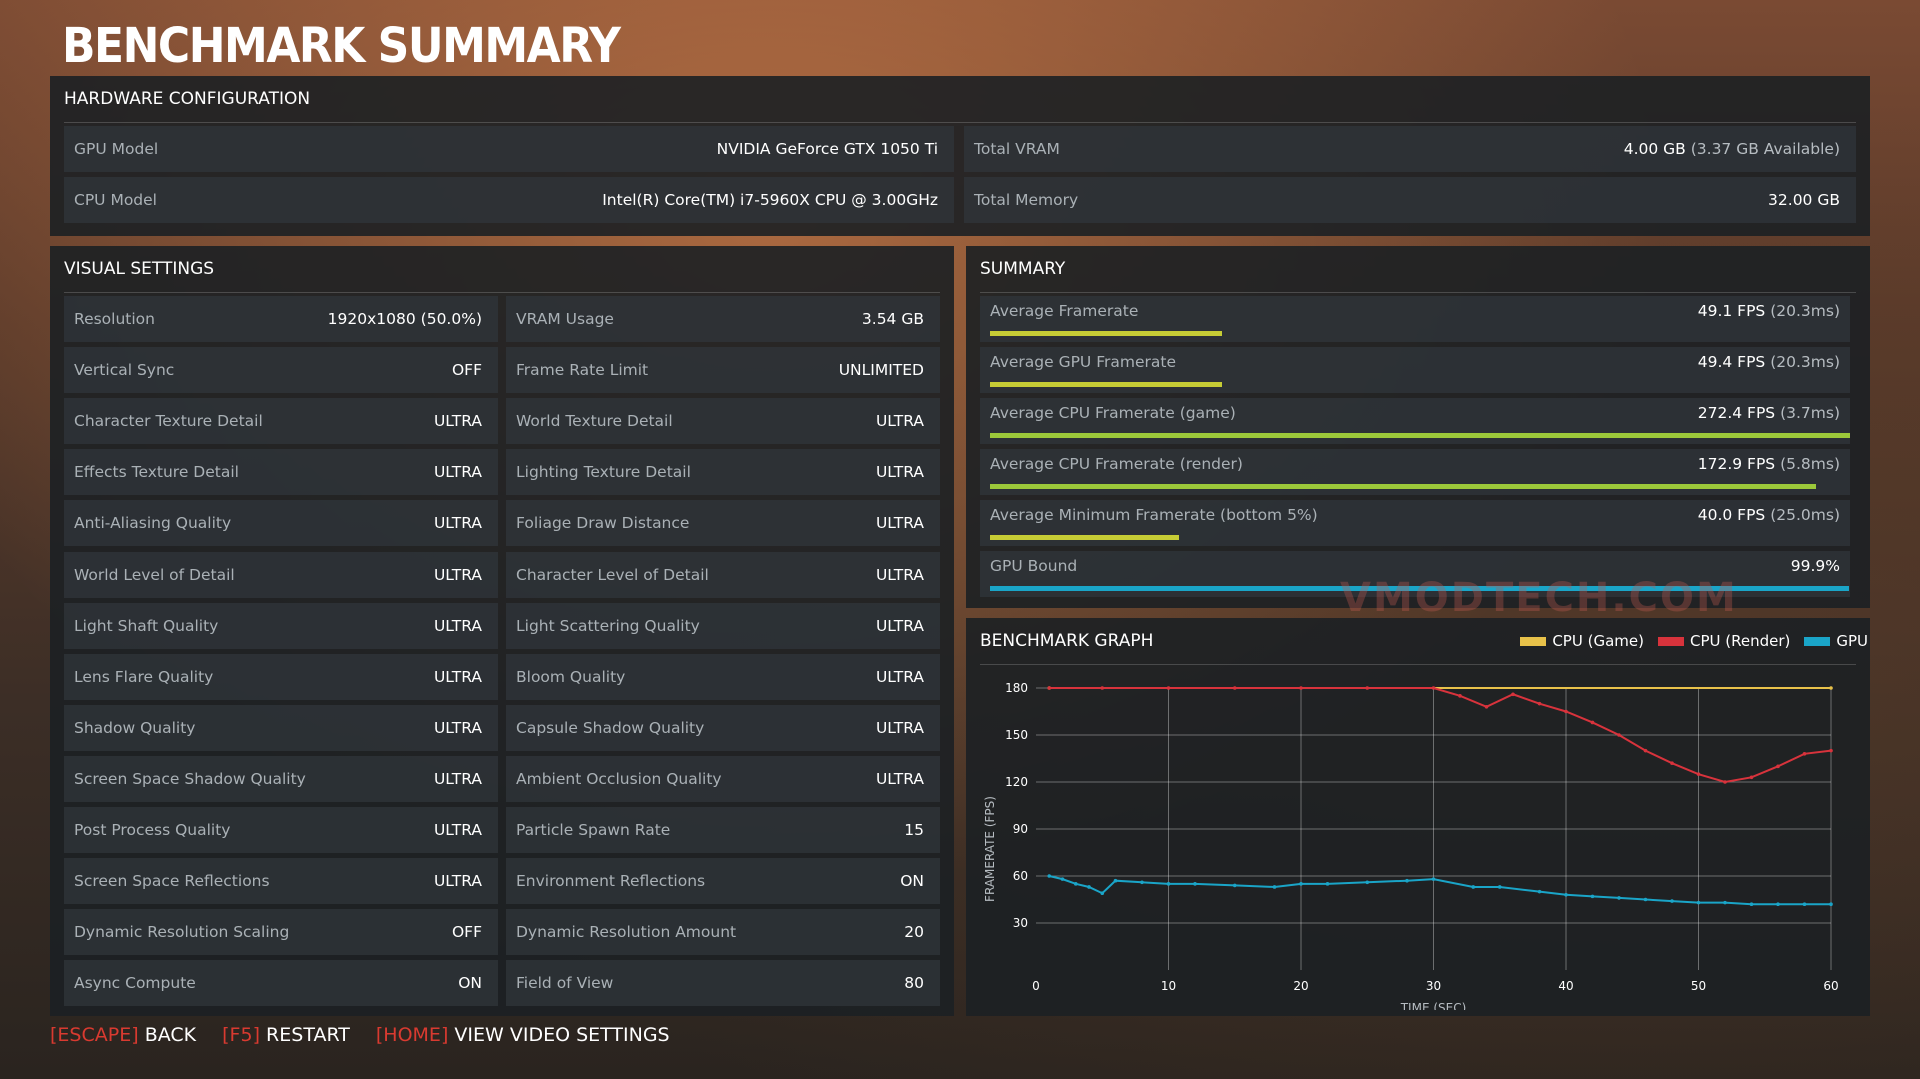 The height and width of the screenshot is (1079, 1920). What do you see at coordinates (135, 727) in the screenshot?
I see `visual-setting-label: Shadow Quality` at bounding box center [135, 727].